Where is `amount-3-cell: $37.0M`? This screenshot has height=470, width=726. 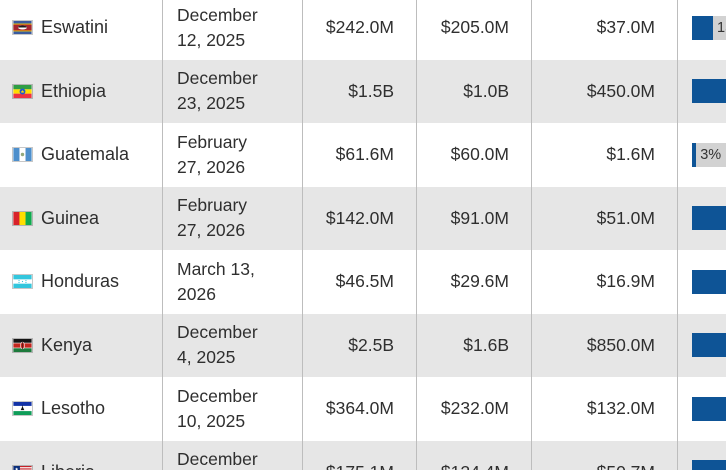
amount-3-cell: $37.0M is located at coordinates (604, 30).